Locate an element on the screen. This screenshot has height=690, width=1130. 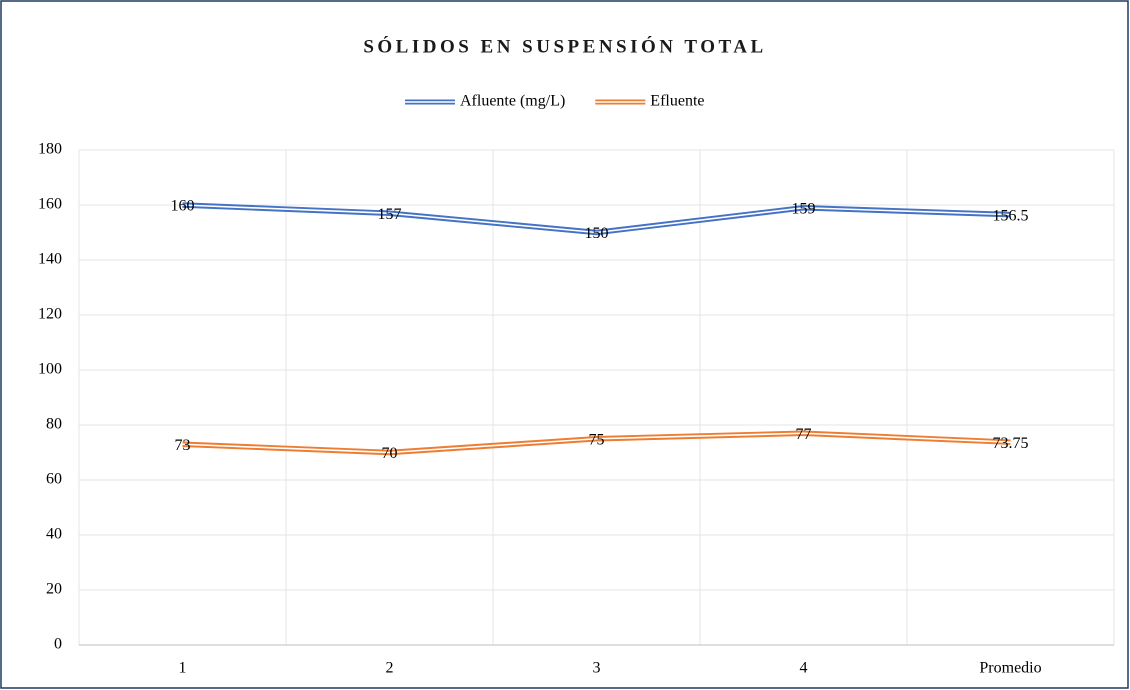
data-label: 77 is located at coordinates (804, 434).